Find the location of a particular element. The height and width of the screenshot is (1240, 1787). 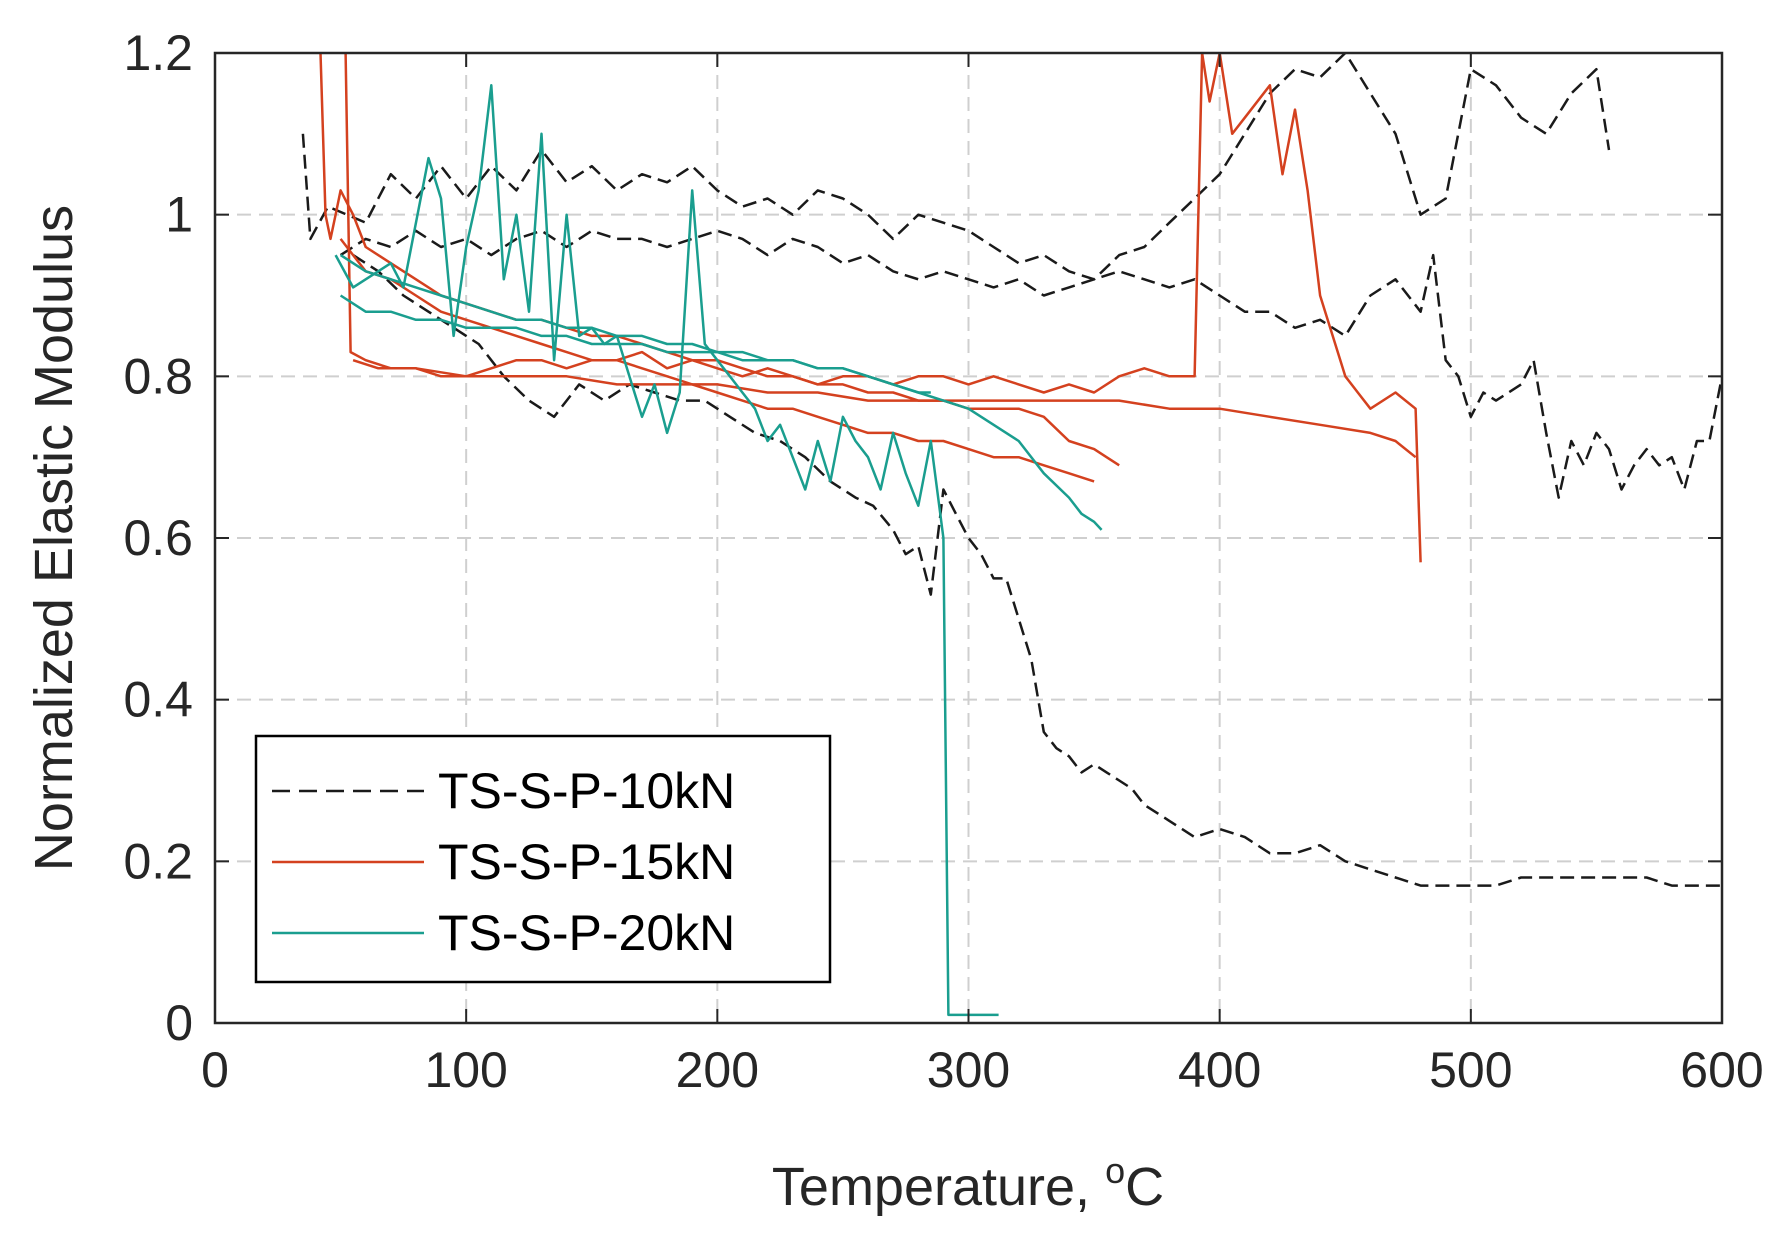

y-axis-label: Normalized Elastic Modulus is located at coordinates (54, 538).